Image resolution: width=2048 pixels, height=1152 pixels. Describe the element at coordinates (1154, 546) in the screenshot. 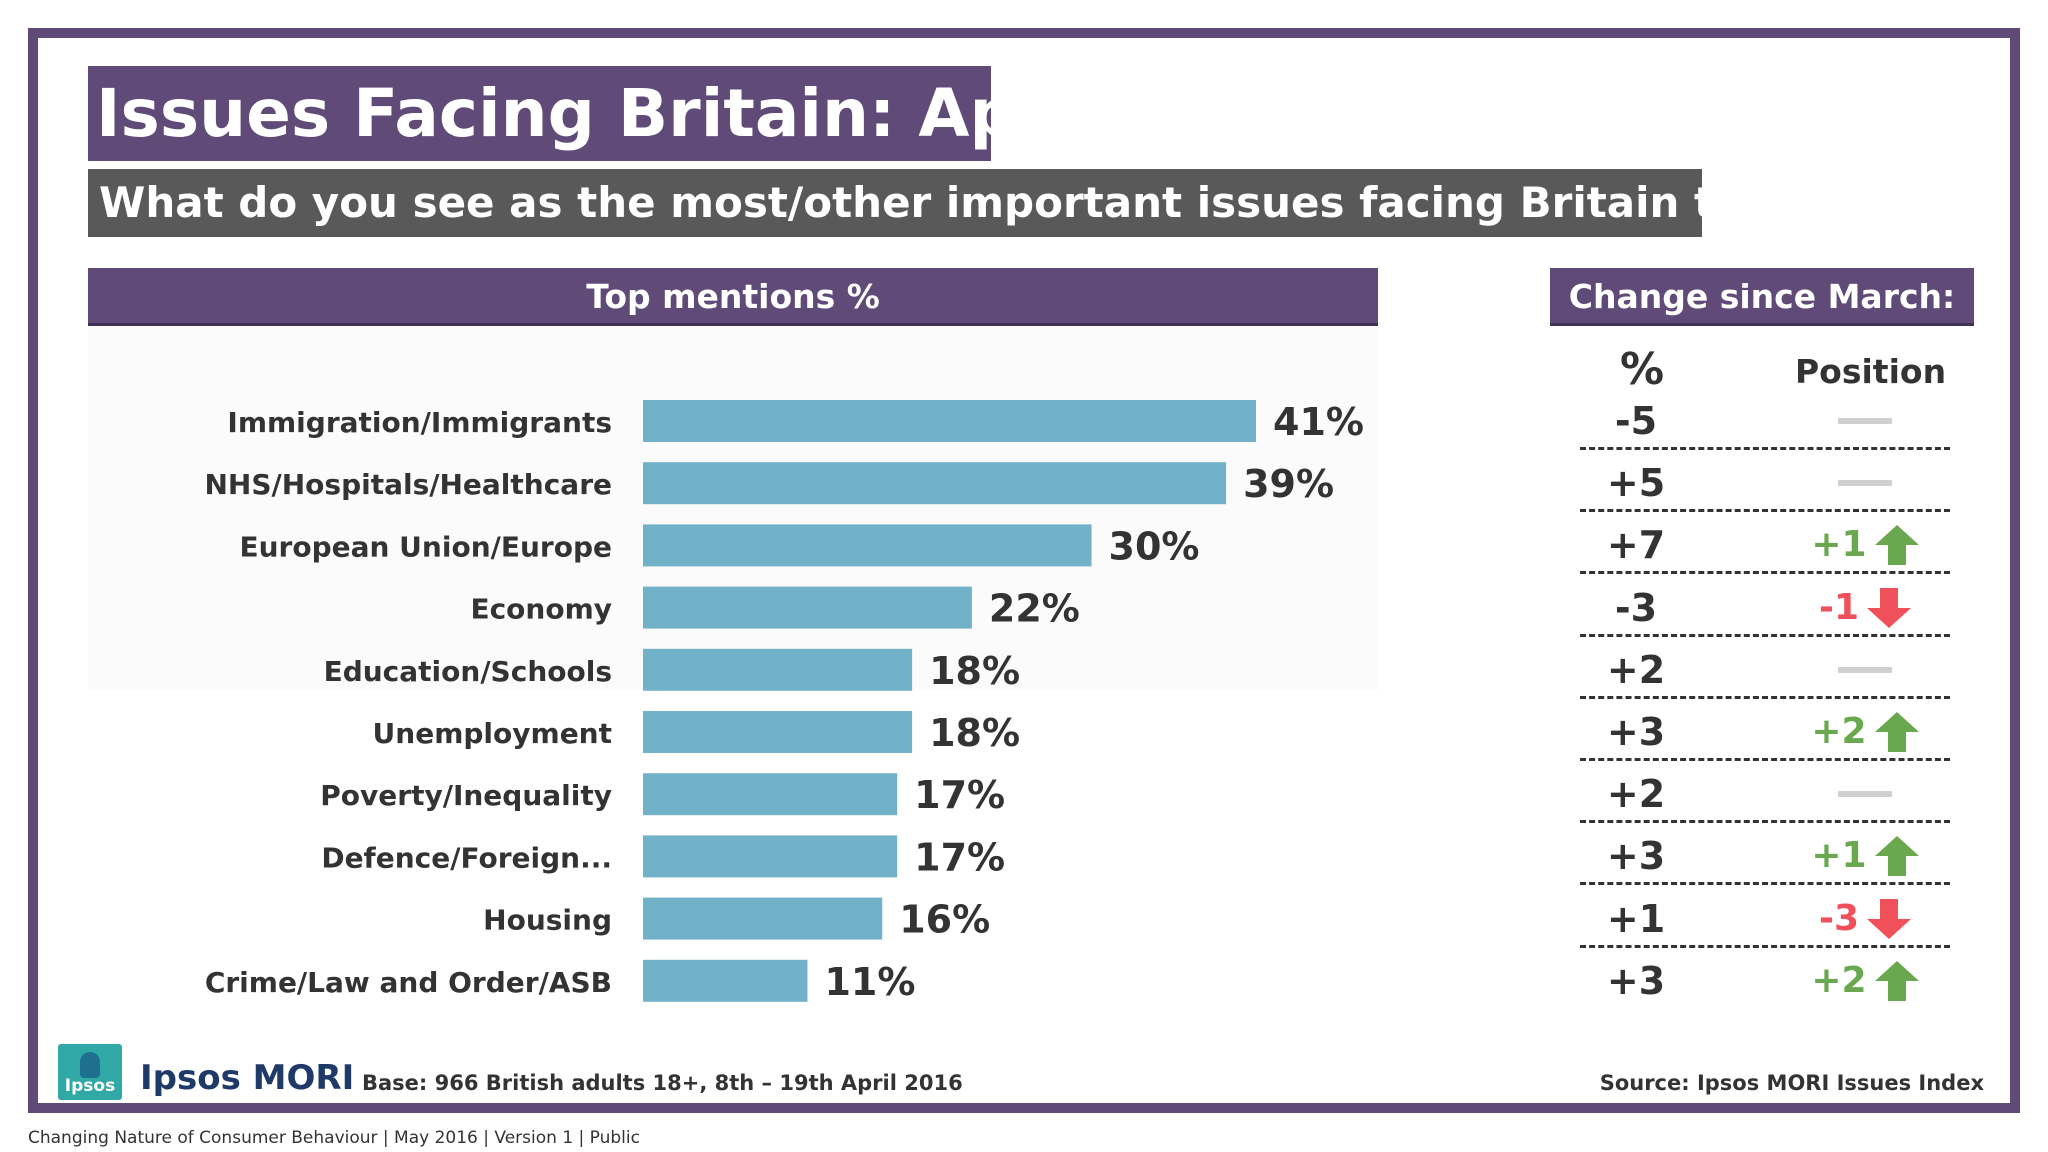

I see `value-label: 30%` at that location.